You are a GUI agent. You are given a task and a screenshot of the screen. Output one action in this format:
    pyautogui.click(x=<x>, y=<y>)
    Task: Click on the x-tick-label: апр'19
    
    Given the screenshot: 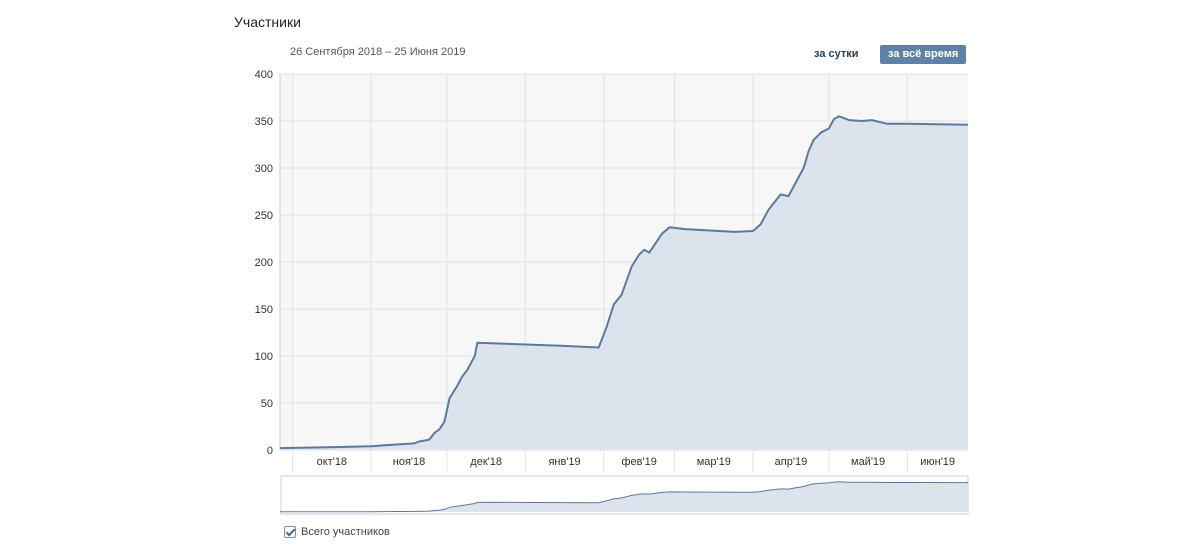 What is the action you would take?
    pyautogui.click(x=791, y=462)
    